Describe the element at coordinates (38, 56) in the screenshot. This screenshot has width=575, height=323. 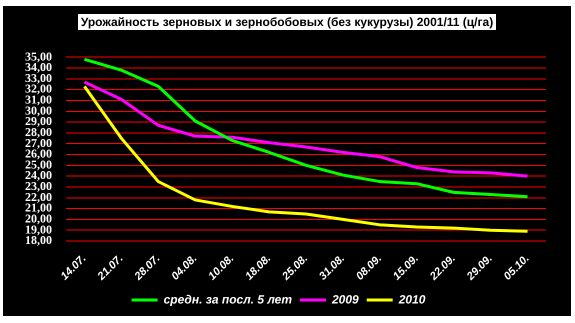
I see `y-tick-label: 35,00` at that location.